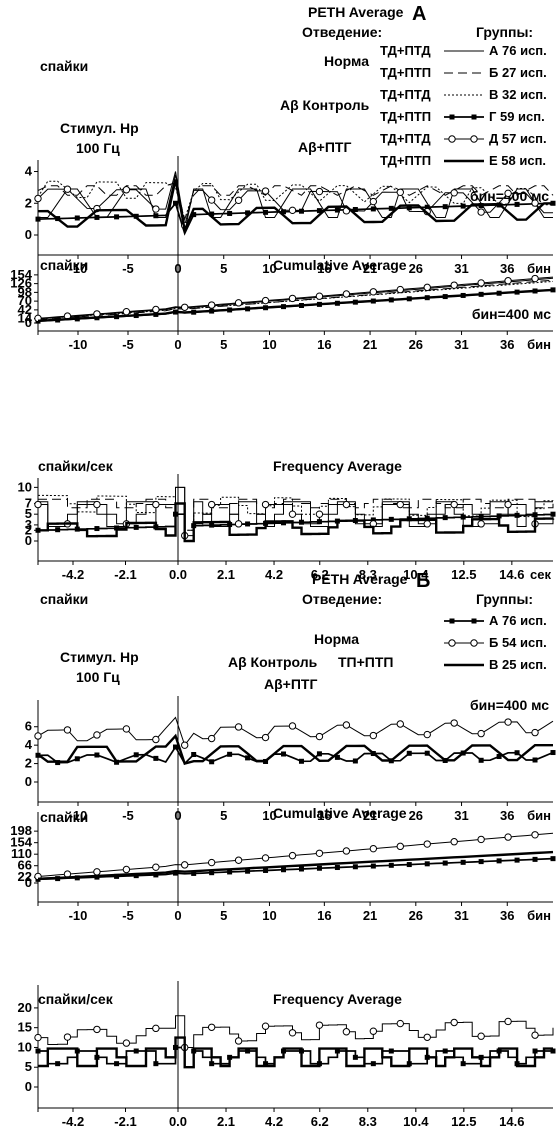 This screenshot has height=1137, width=560. I want to click on x-tick-label: 21, so click(370, 915).